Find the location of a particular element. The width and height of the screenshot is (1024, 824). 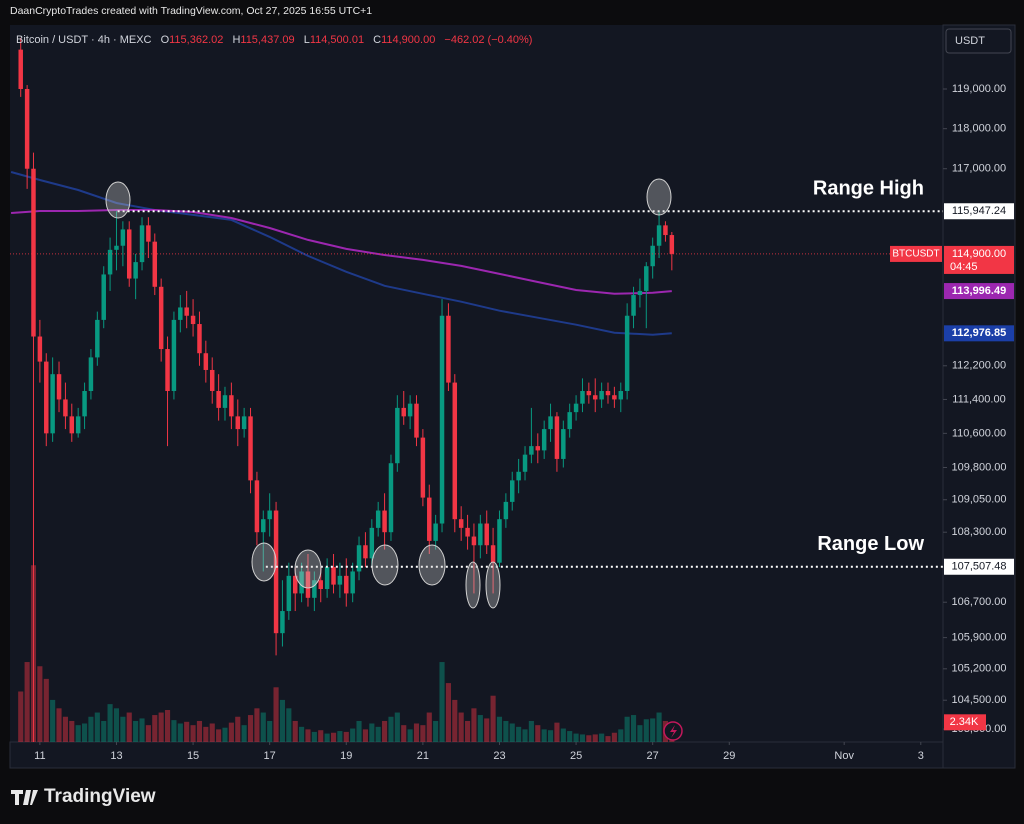

x-tick-label: 21 is located at coordinates (423, 756).